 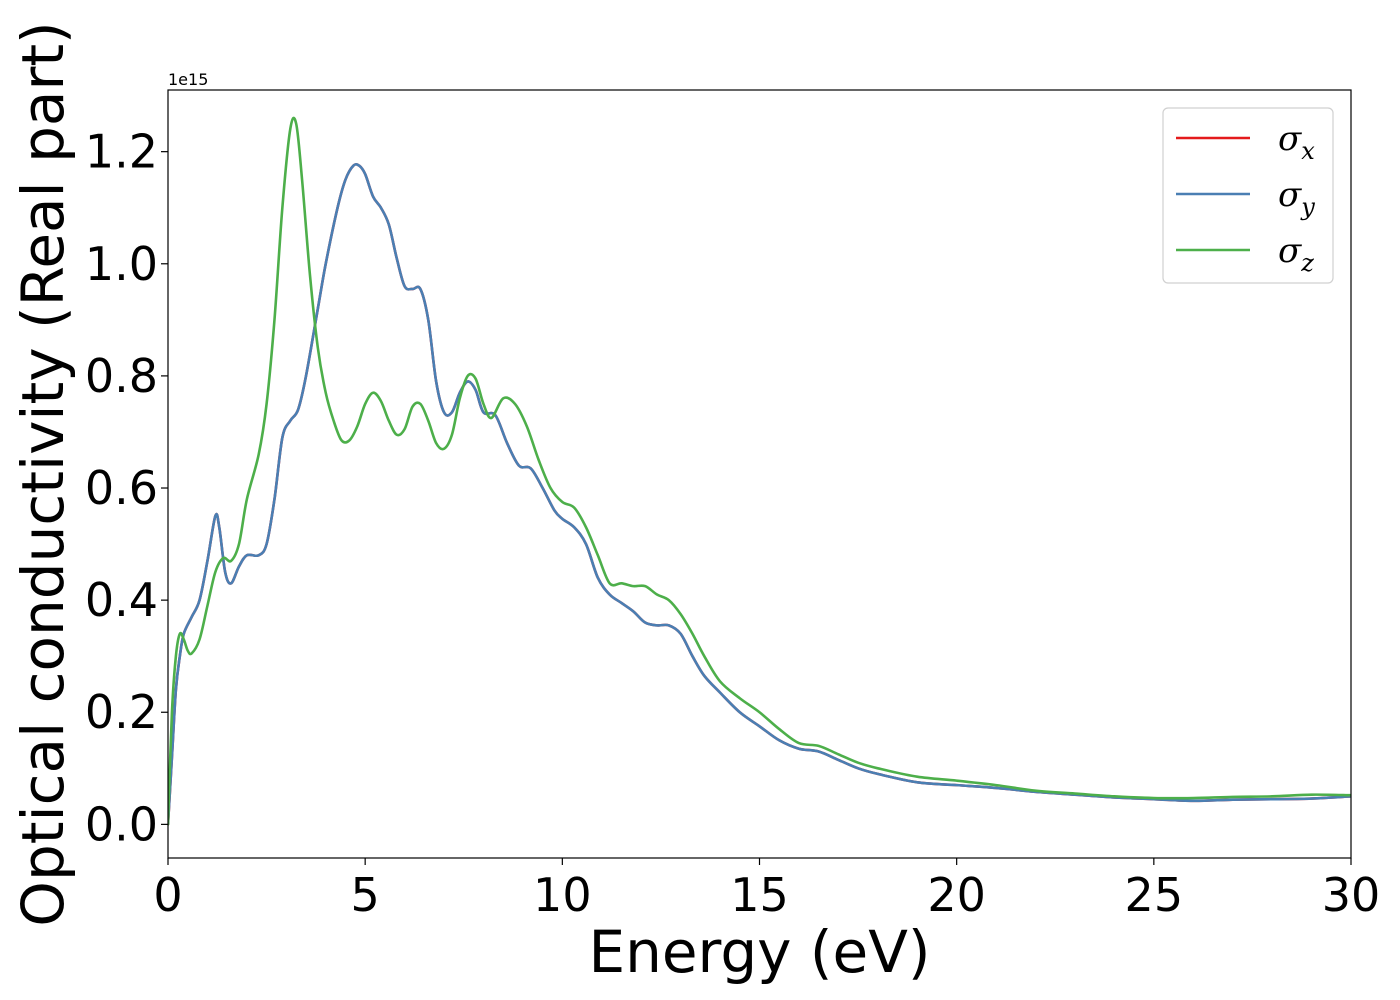 I want to click on x-tick-label: 20, so click(x=956, y=895).